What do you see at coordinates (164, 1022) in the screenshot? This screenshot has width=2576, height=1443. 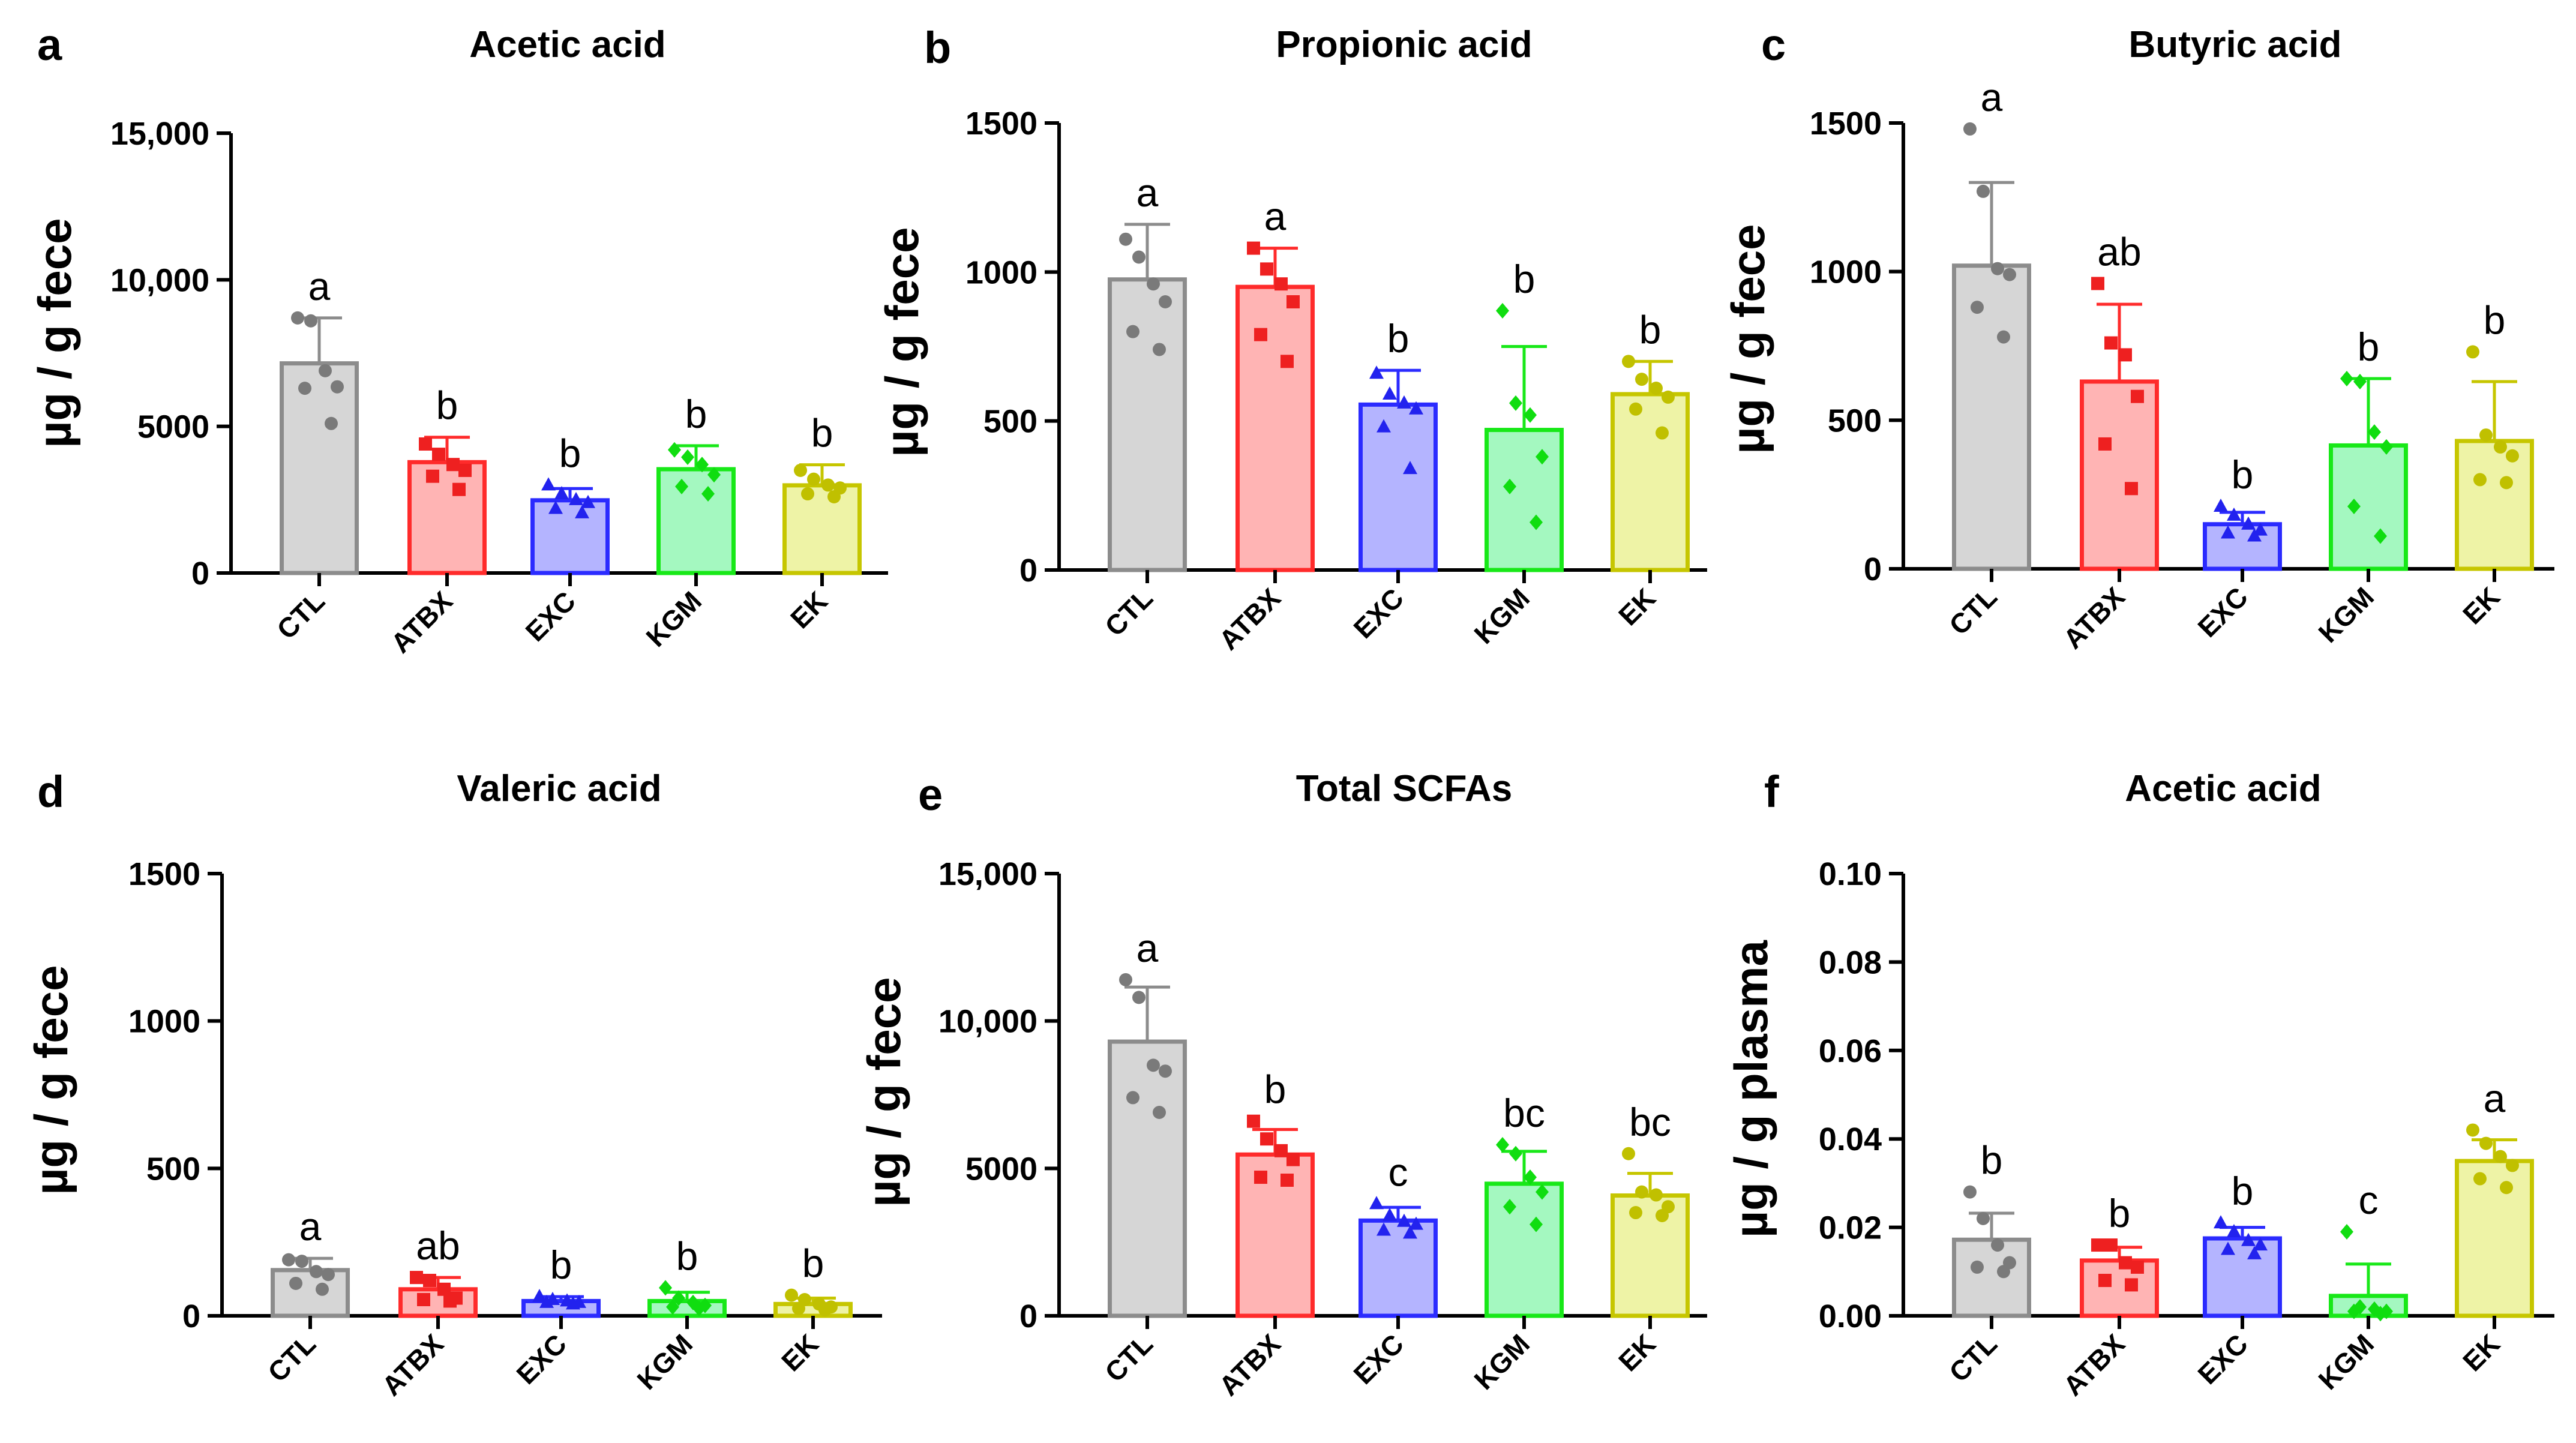 I see `y-tick-label: 1000` at bounding box center [164, 1022].